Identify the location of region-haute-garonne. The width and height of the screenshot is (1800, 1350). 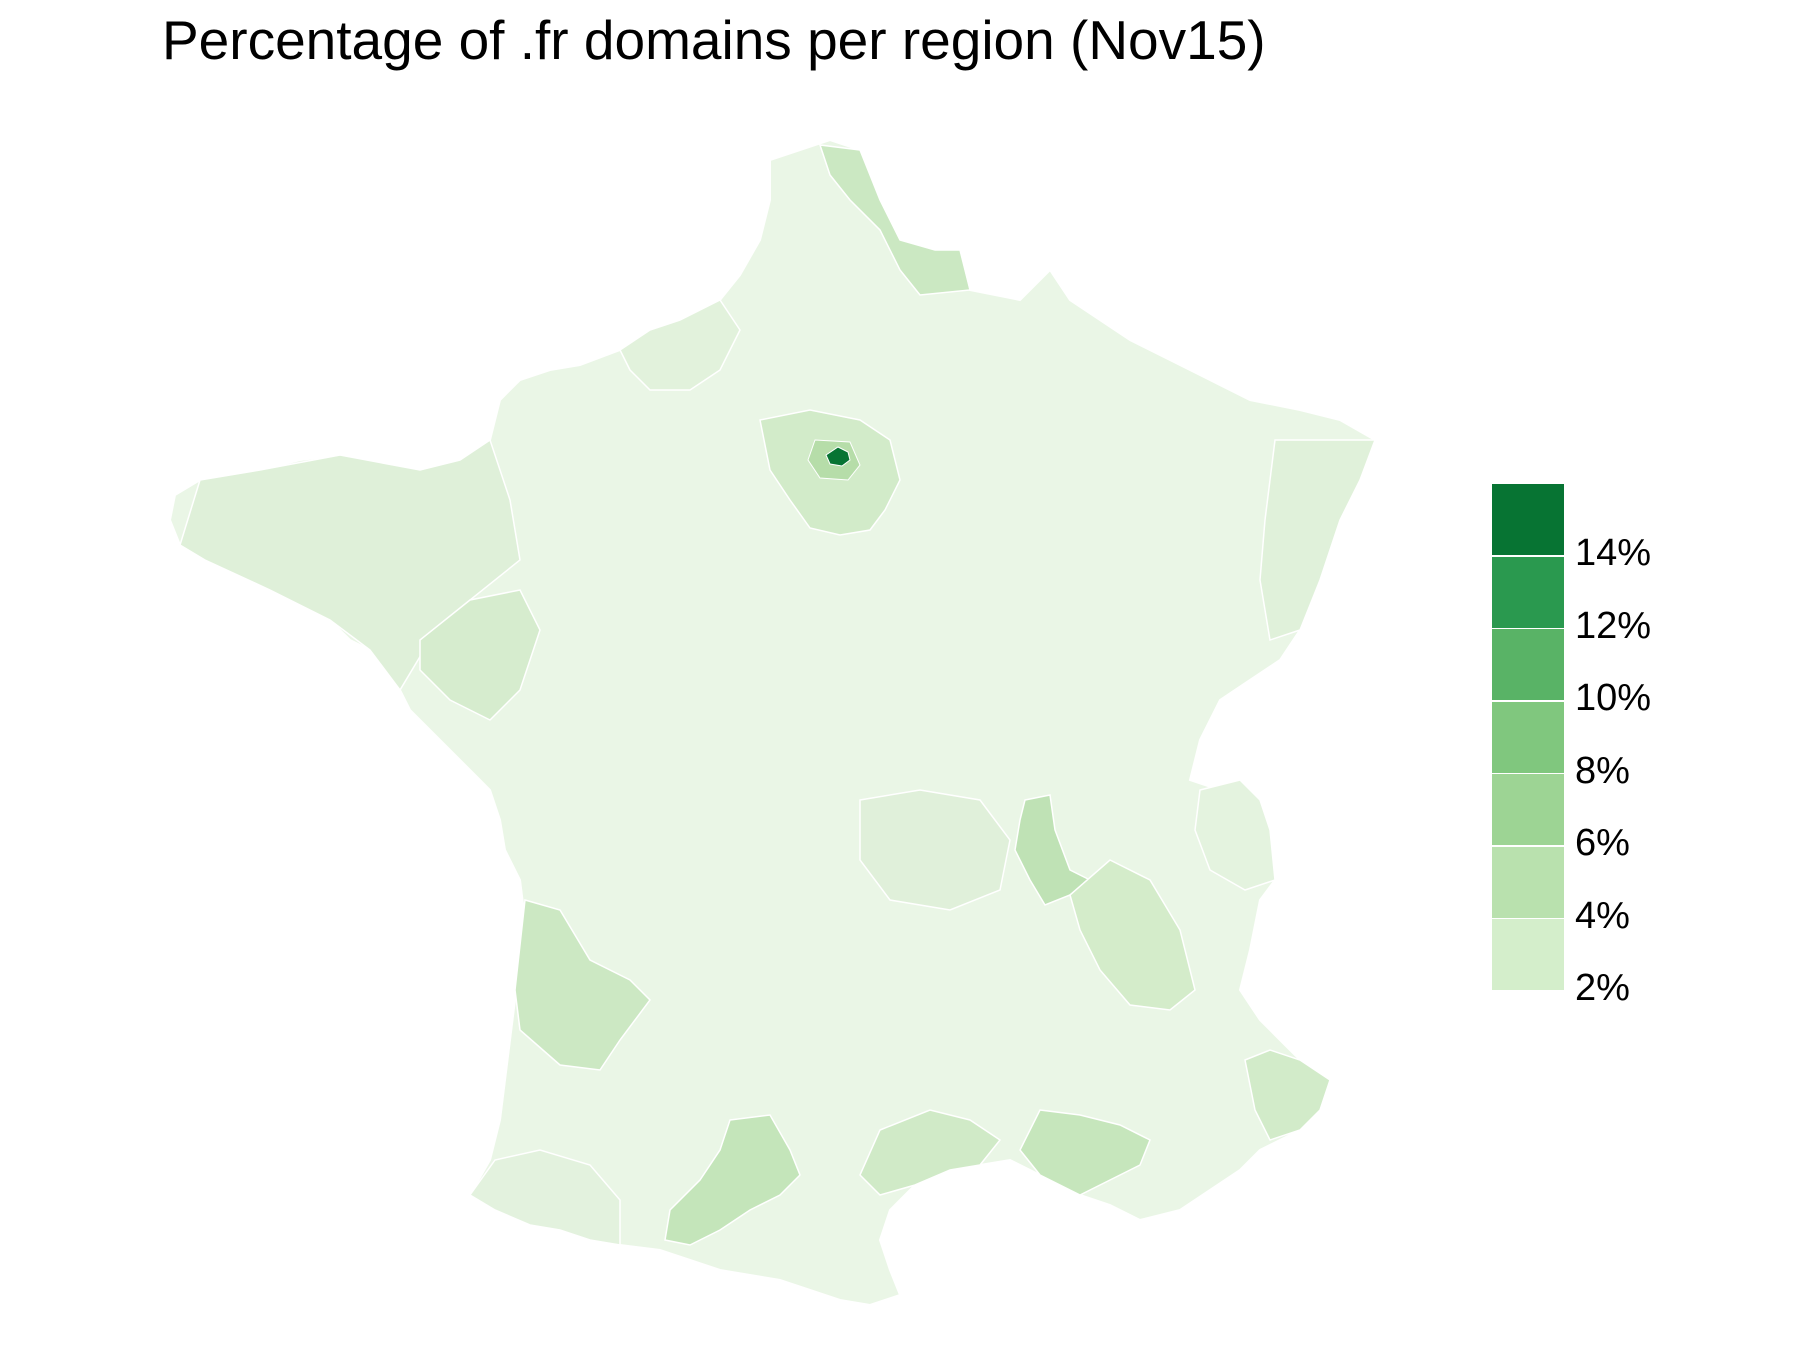
(732, 1180).